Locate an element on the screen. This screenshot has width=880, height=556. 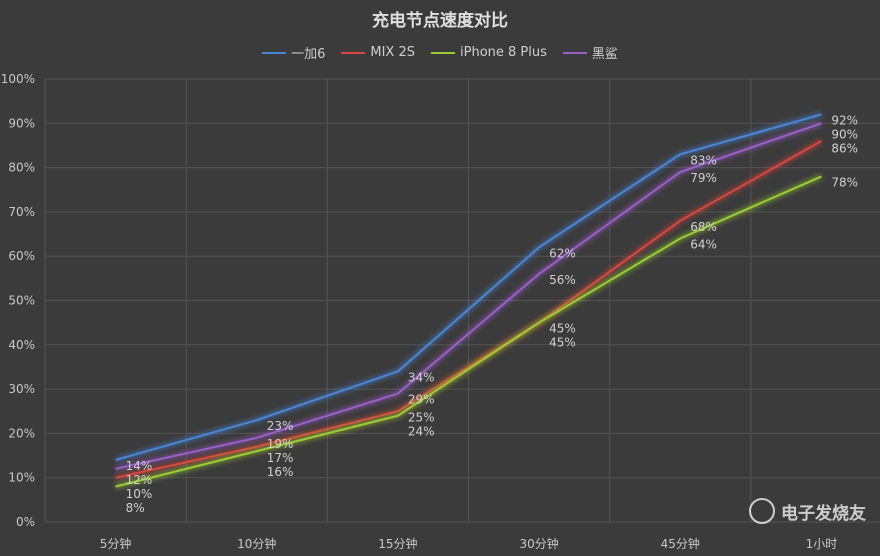
legend-label: 黑鲨 is located at coordinates (604, 54).